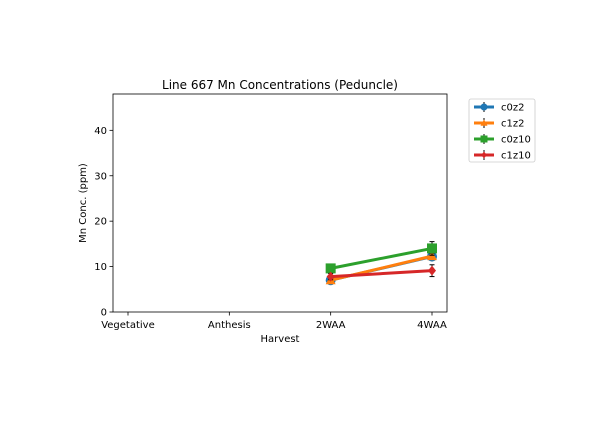  What do you see at coordinates (516, 140) in the screenshot?
I see `legend-label: c0z10` at bounding box center [516, 140].